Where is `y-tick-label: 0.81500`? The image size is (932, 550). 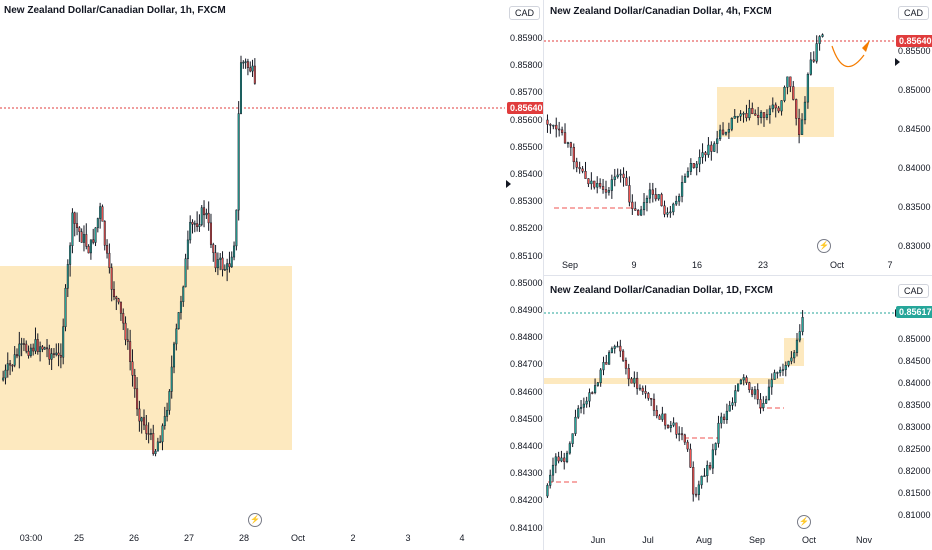
y-tick-label: 0.81500 is located at coordinates (914, 493).